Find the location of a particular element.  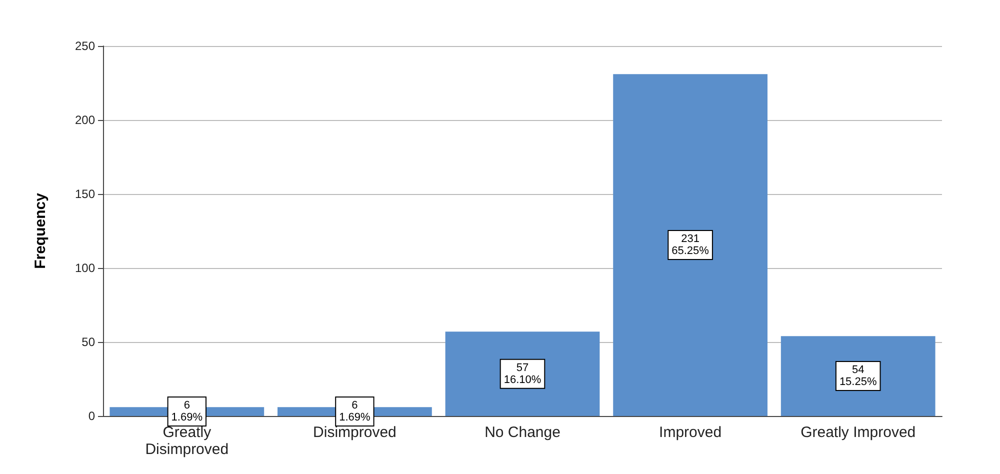

y-axis-title: Frequency is located at coordinates (40, 230).